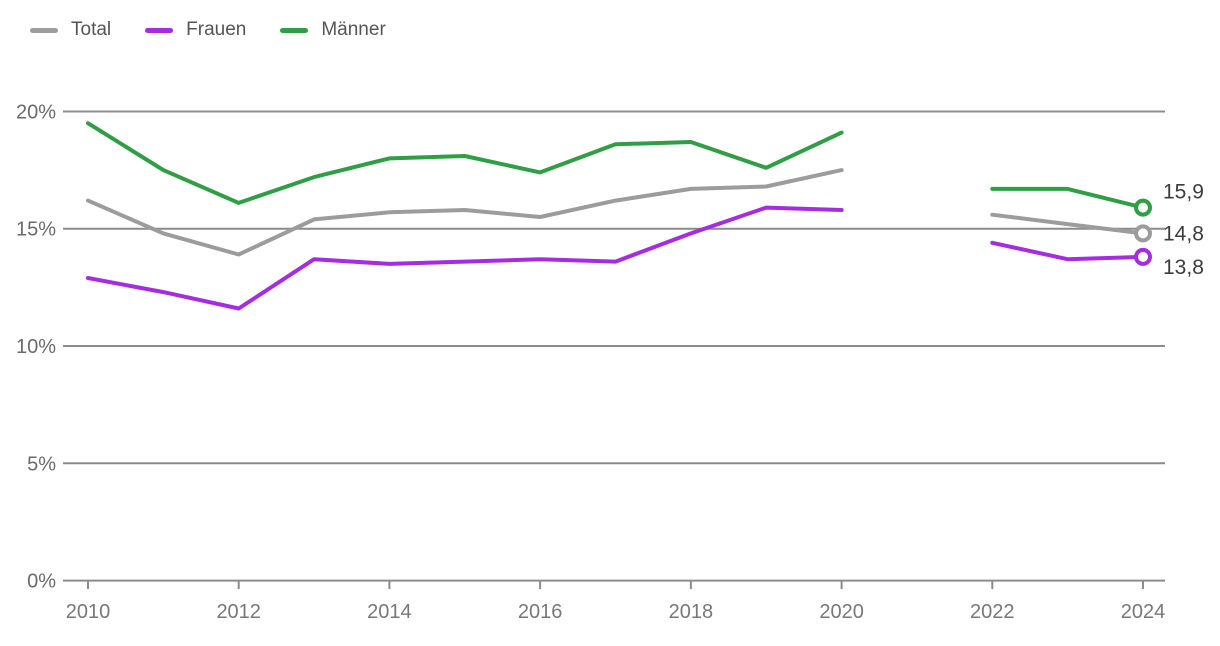 The image size is (1220, 646). I want to click on y-tick-label: 0%, so click(41, 582).